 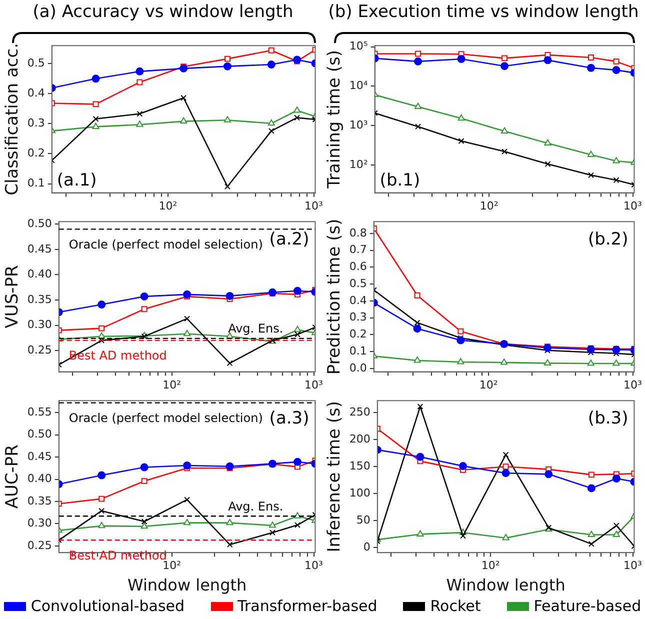 What do you see at coordinates (76, 180) in the screenshot?
I see `annotation: (a.1)` at bounding box center [76, 180].